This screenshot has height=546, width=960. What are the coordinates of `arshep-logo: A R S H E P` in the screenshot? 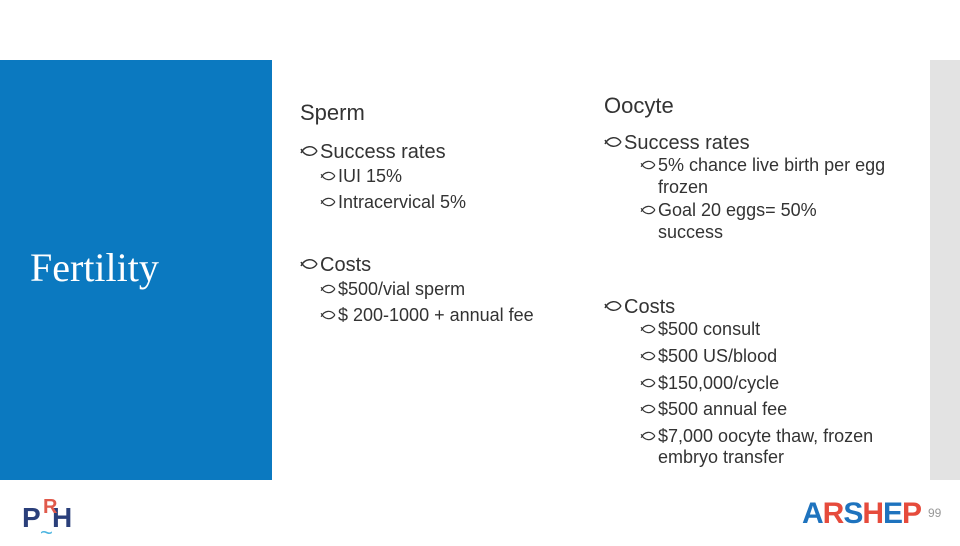 It's located at (862, 513).